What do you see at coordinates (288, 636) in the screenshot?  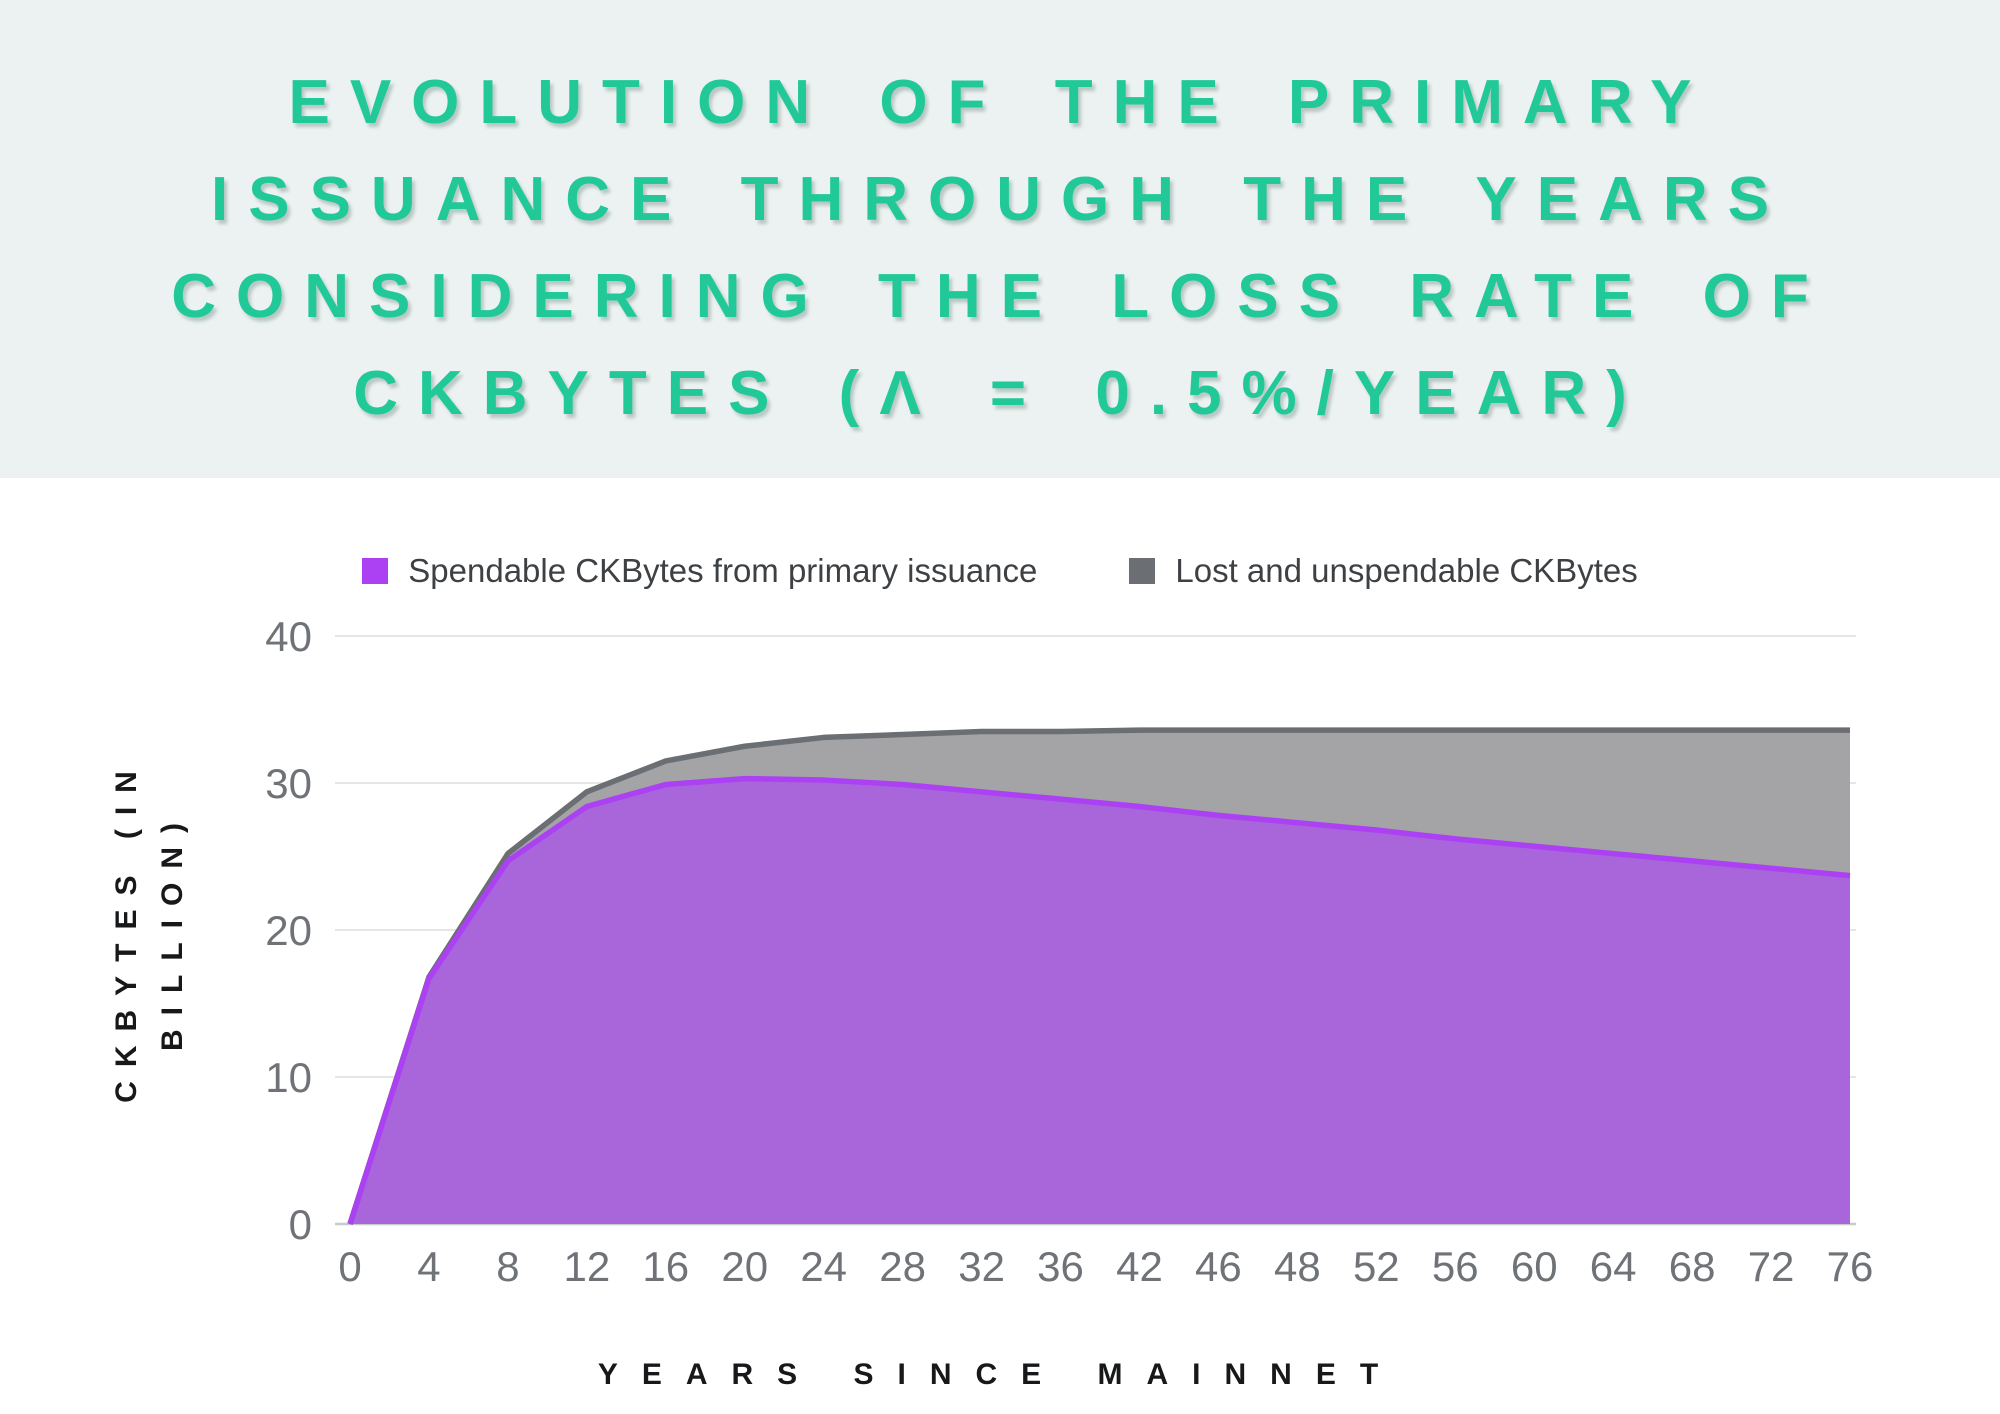 I see `svg-text: 40` at bounding box center [288, 636].